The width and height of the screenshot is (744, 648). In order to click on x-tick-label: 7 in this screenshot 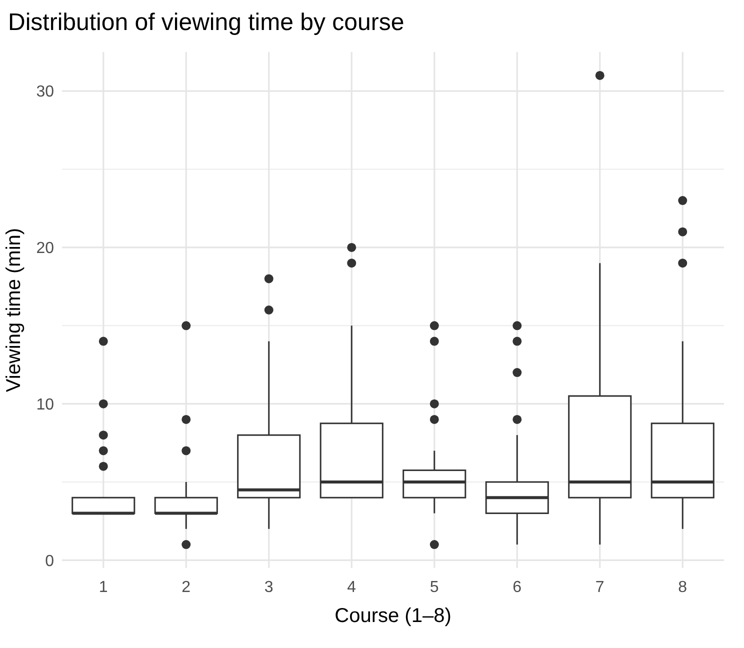, I will do `click(599, 587)`.